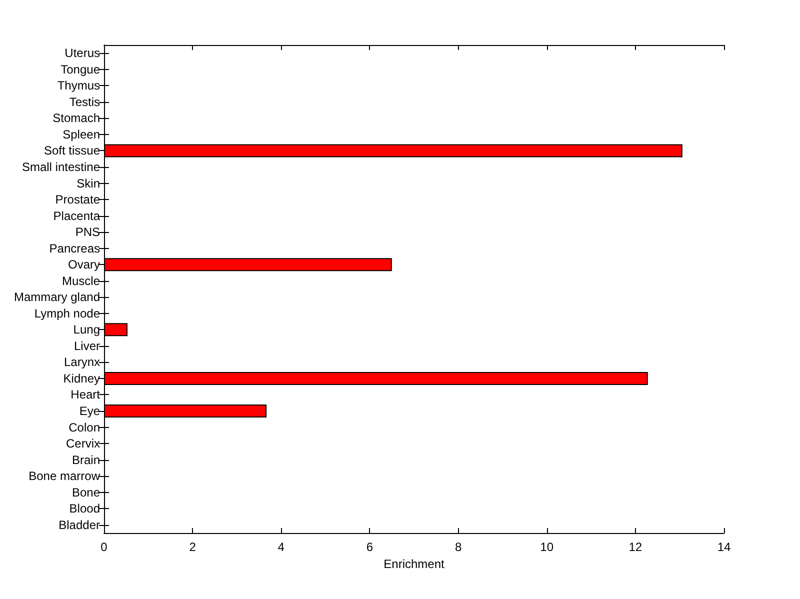  What do you see at coordinates (84, 265) in the screenshot?
I see `y-tick-label: Ovary` at bounding box center [84, 265].